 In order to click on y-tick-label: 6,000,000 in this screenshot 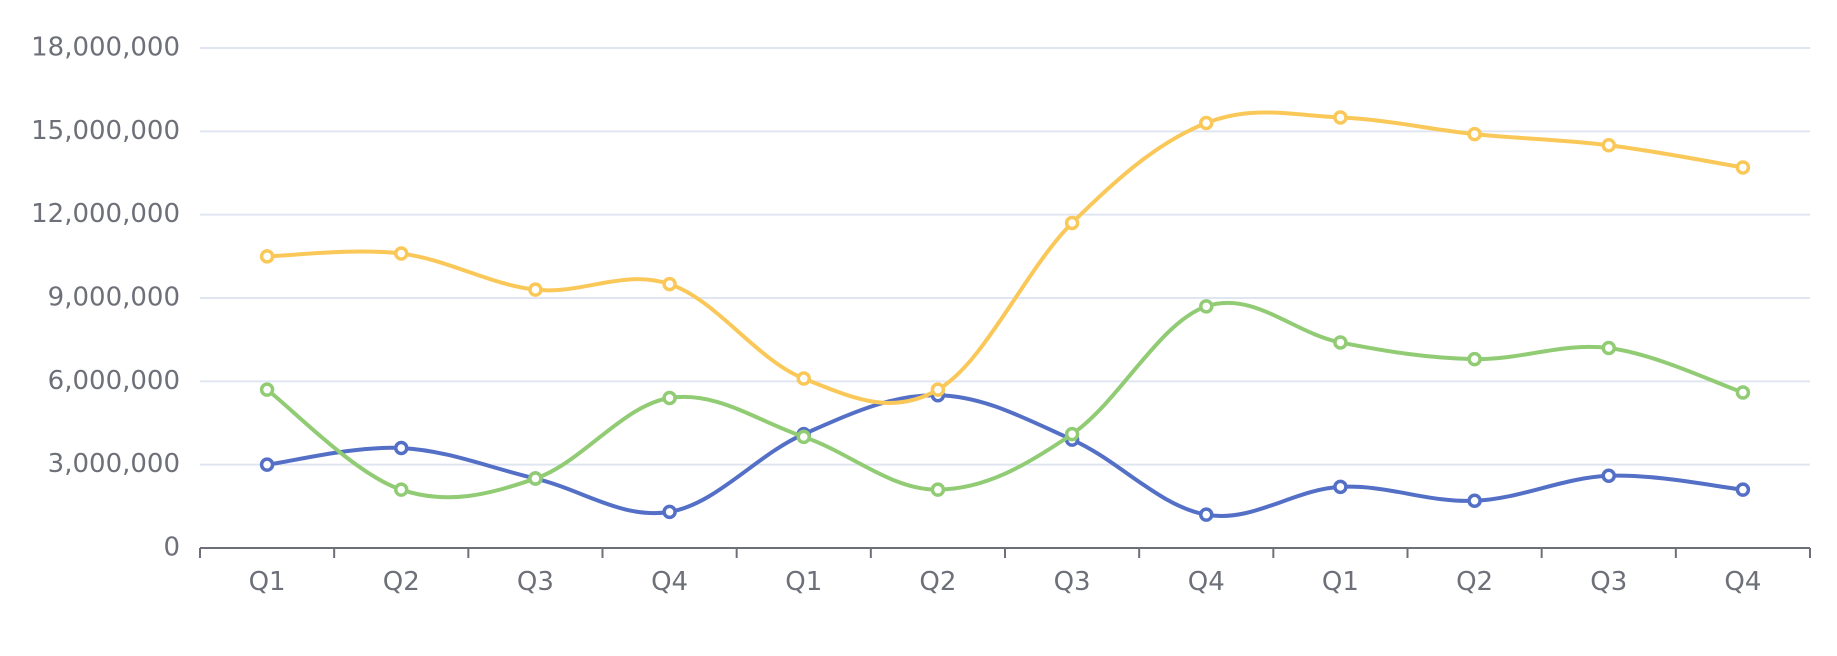, I will do `click(114, 381)`.